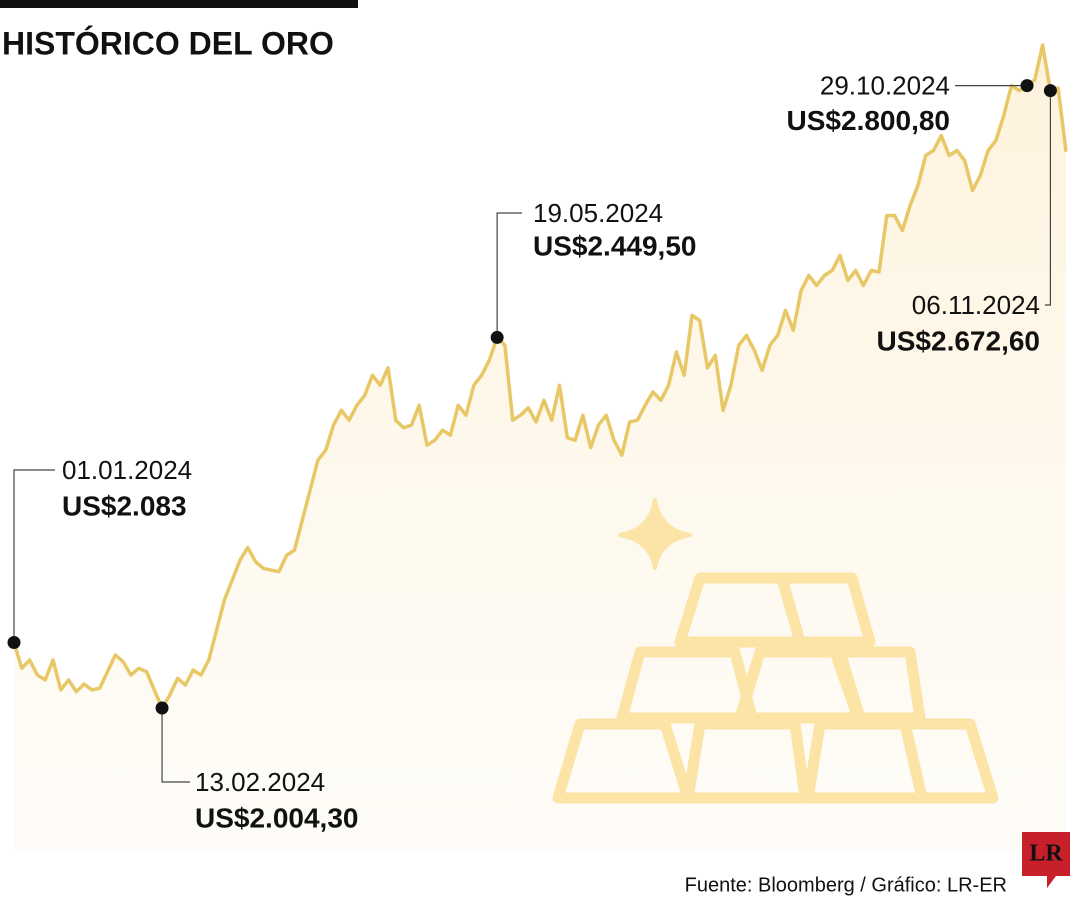 The width and height of the screenshot is (1080, 900). I want to click on date-label: 01.01.2024, so click(127, 470).